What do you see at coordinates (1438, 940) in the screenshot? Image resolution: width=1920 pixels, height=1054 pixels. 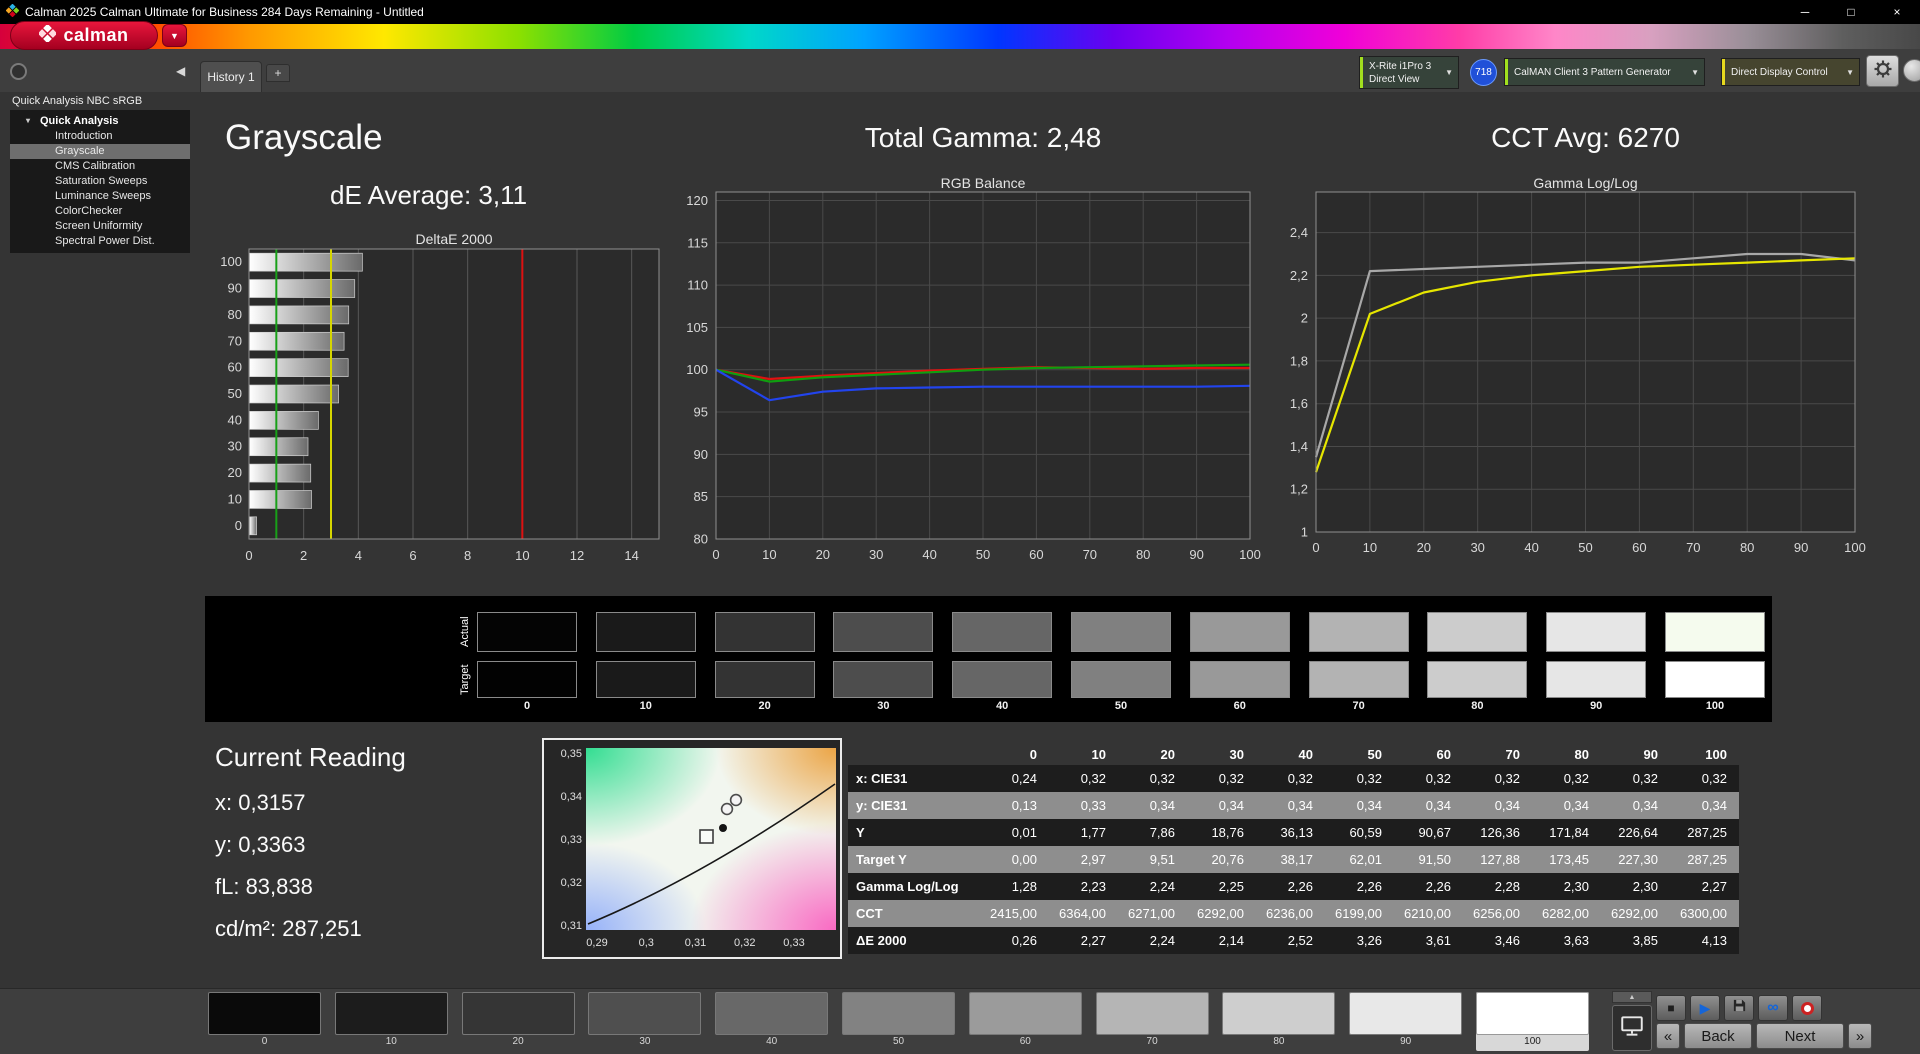 I see `table-cell: 3,61` at bounding box center [1438, 940].